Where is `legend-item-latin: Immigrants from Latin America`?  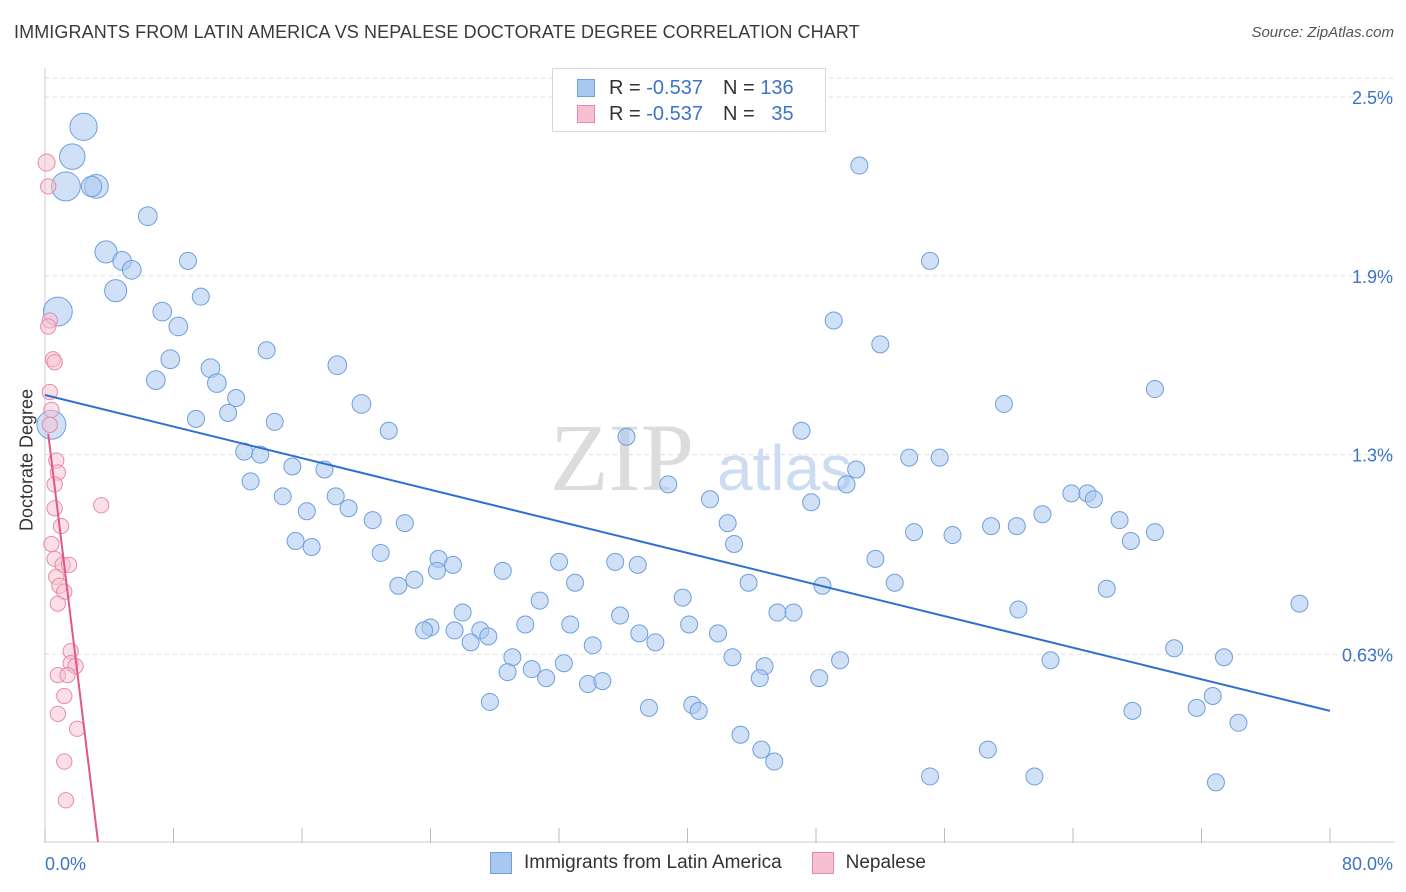 legend-item-latin: Immigrants from Latin America is located at coordinates (636, 863).